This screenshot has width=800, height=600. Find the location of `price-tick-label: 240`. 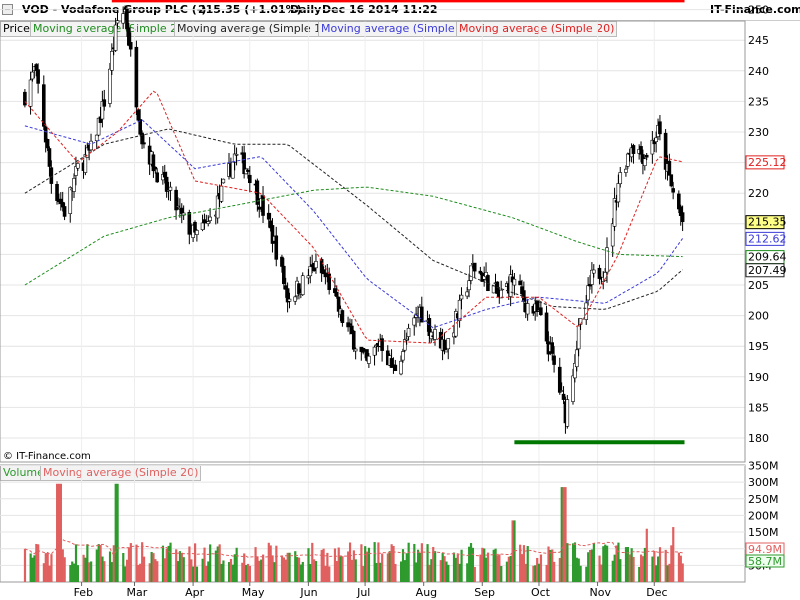

price-tick-label: 240 is located at coordinates (758, 71).